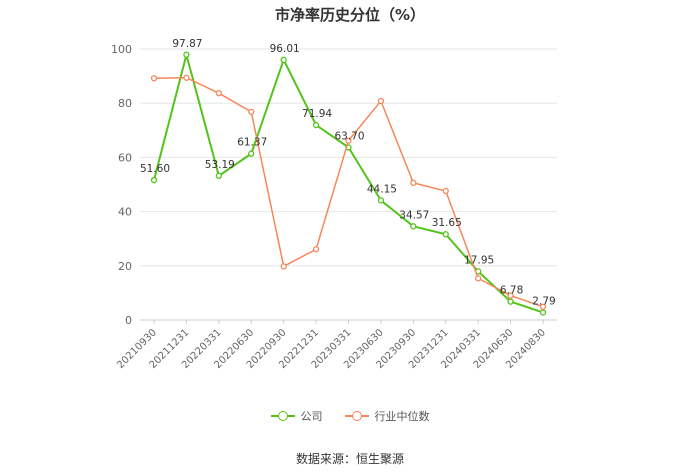 The width and height of the screenshot is (700, 474). Describe the element at coordinates (543, 301) in the screenshot. I see `data-label-12: 2.79` at that location.